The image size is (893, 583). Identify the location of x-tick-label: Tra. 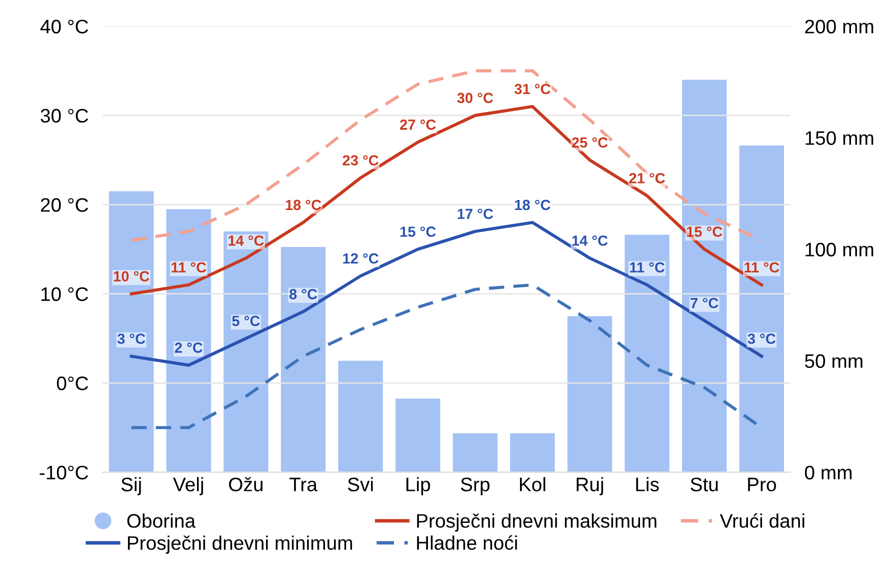
(303, 485).